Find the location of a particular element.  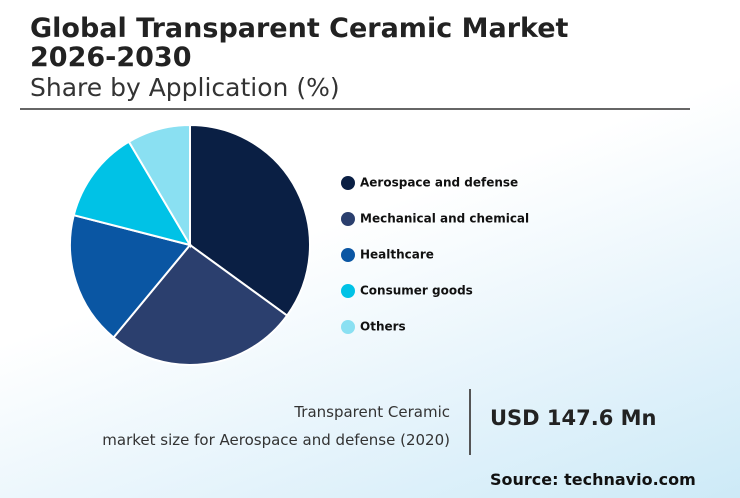

legend-label: Aerospace and defense is located at coordinates (439, 183).